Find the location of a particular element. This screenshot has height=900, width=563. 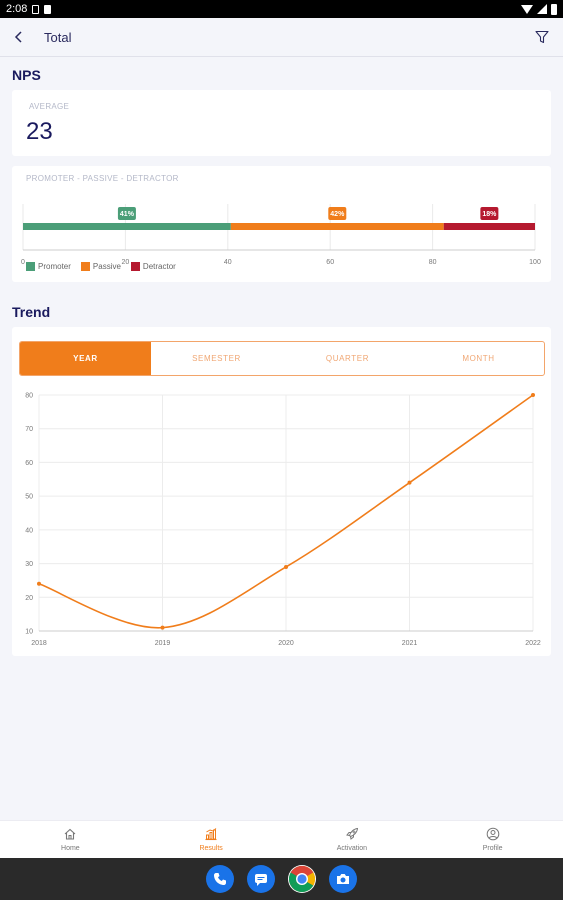

trend-section-title: Trend is located at coordinates (31, 312).